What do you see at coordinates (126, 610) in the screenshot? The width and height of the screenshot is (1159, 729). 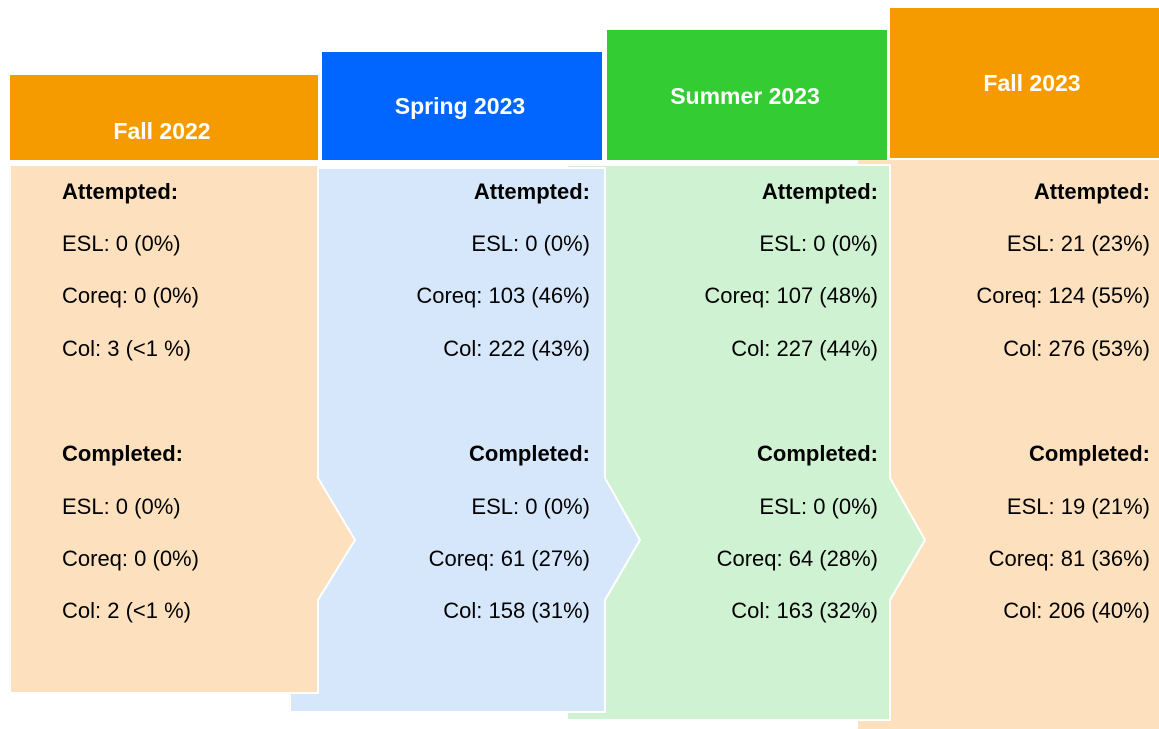 I see `stat-line: Col: 2 (<1 %)` at bounding box center [126, 610].